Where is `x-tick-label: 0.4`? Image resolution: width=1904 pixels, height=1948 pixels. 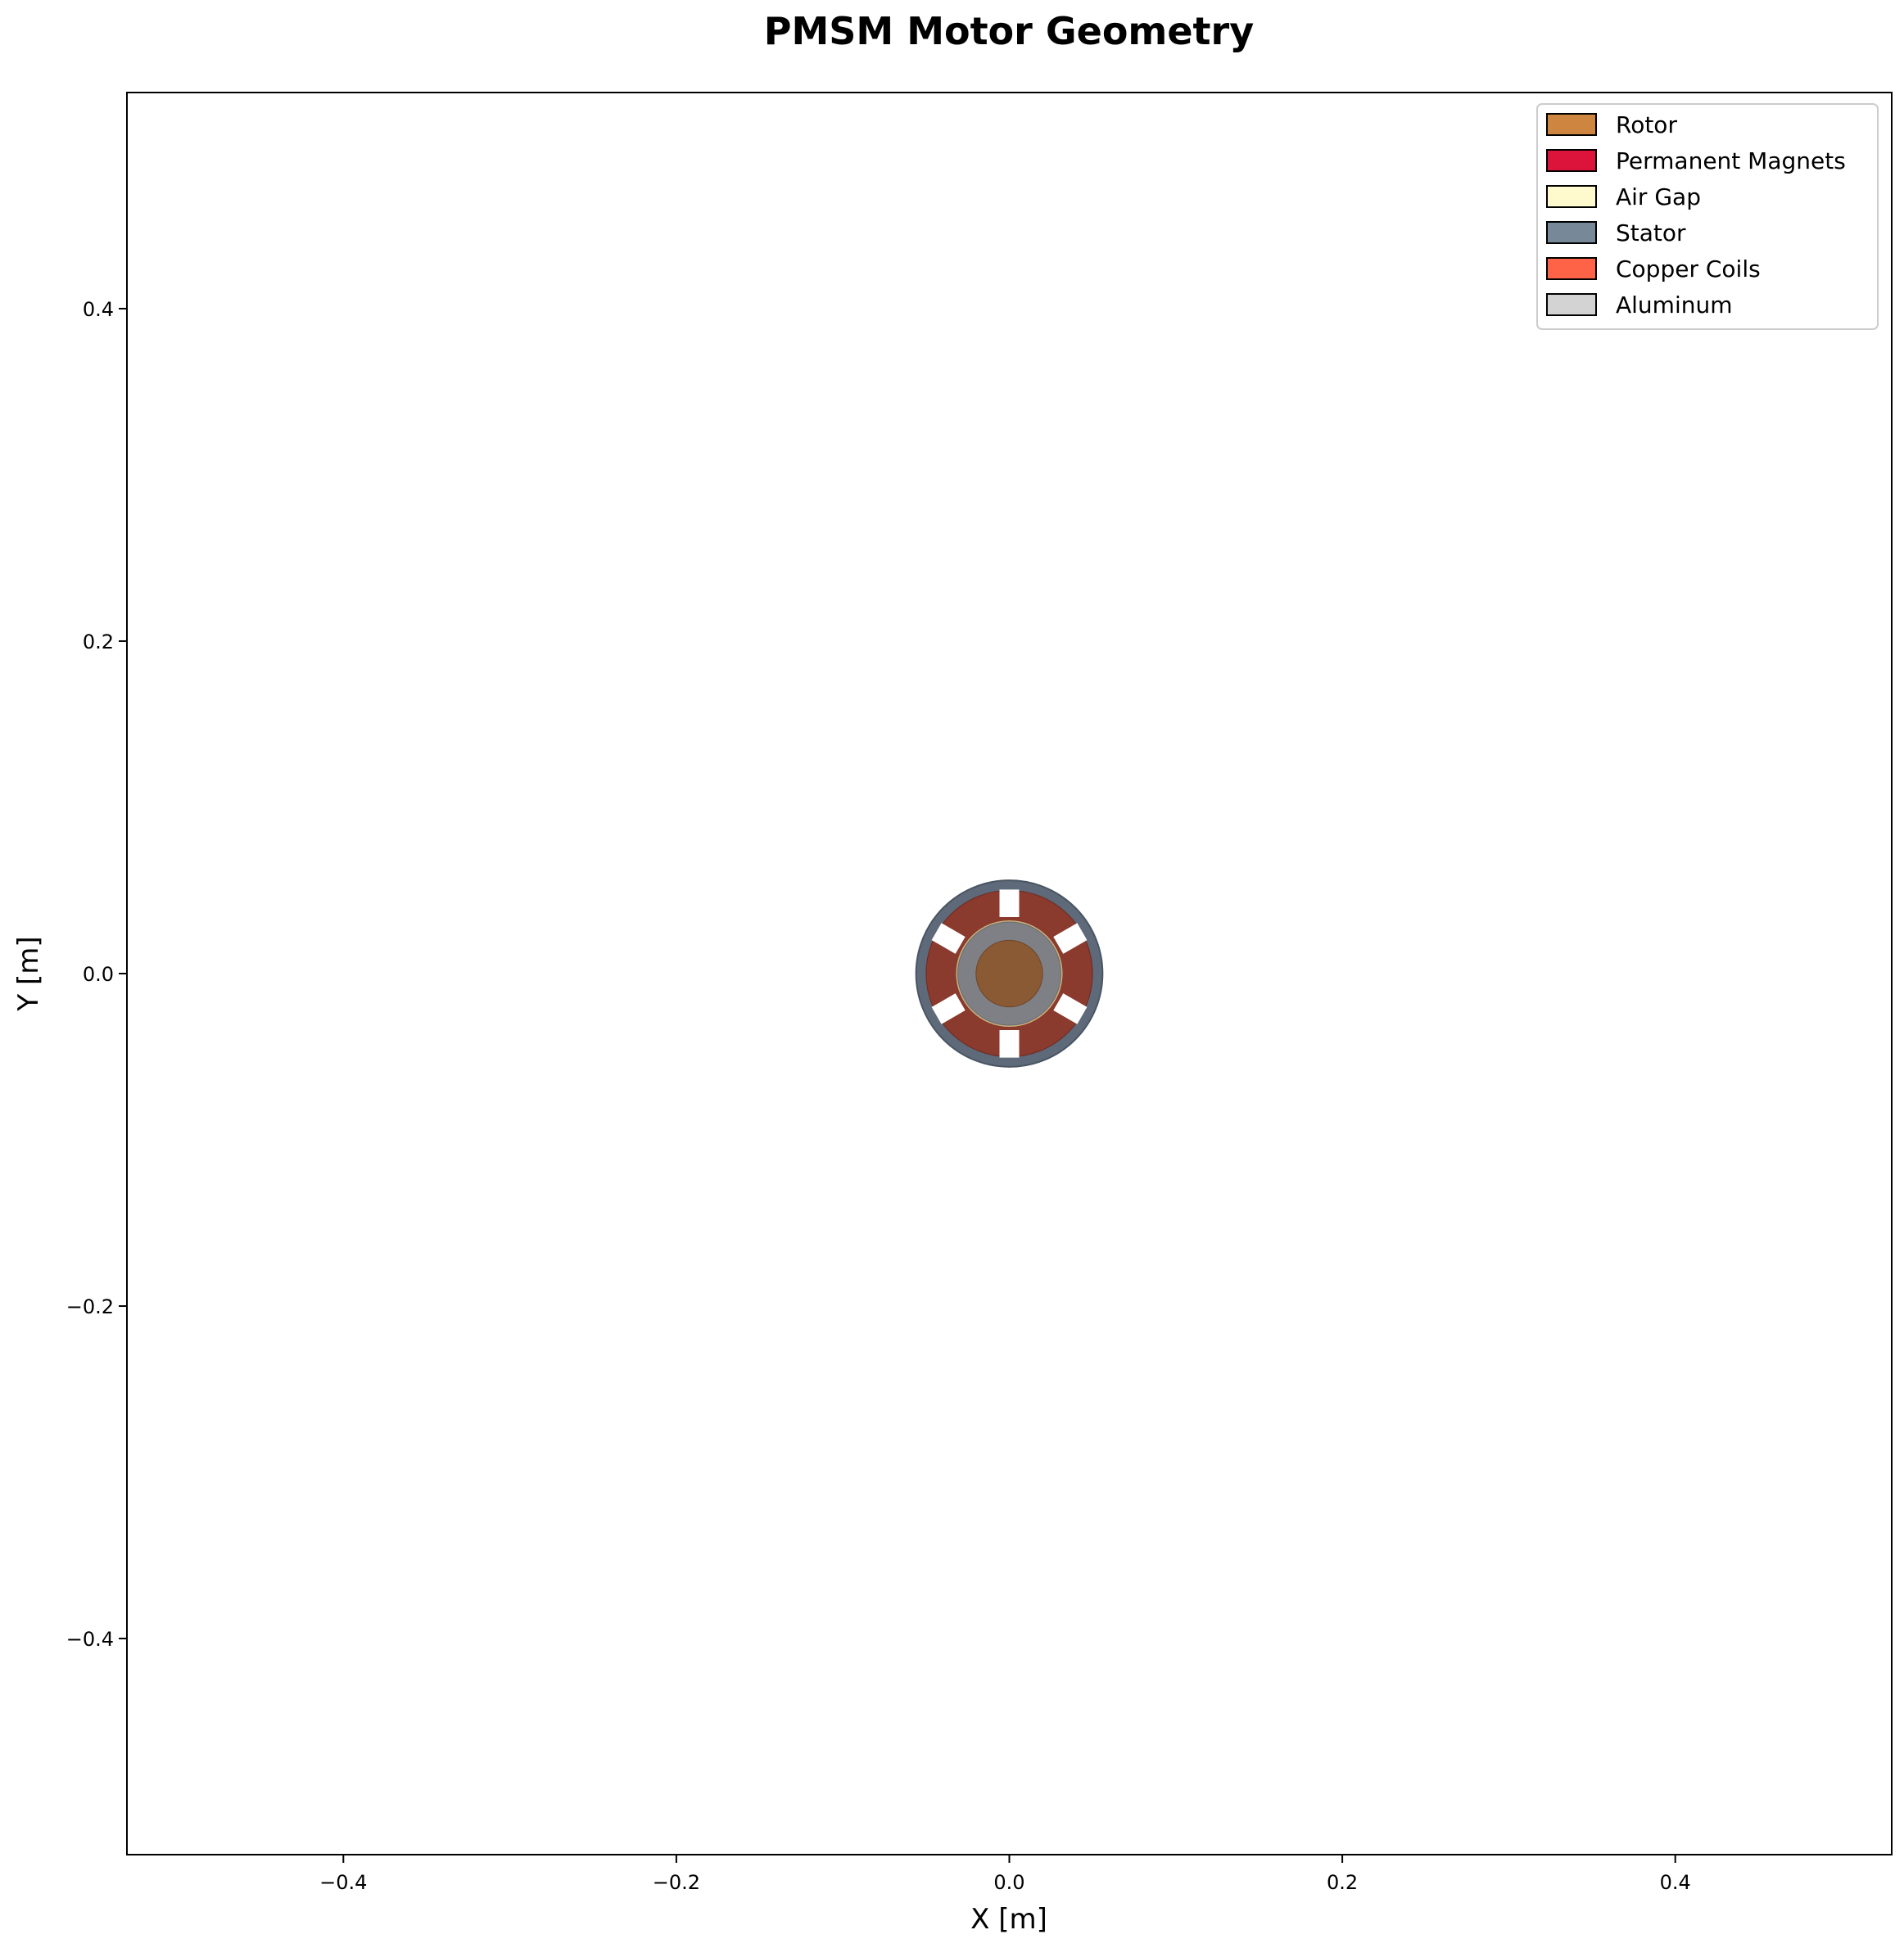 x-tick-label: 0.4 is located at coordinates (1676, 1882).